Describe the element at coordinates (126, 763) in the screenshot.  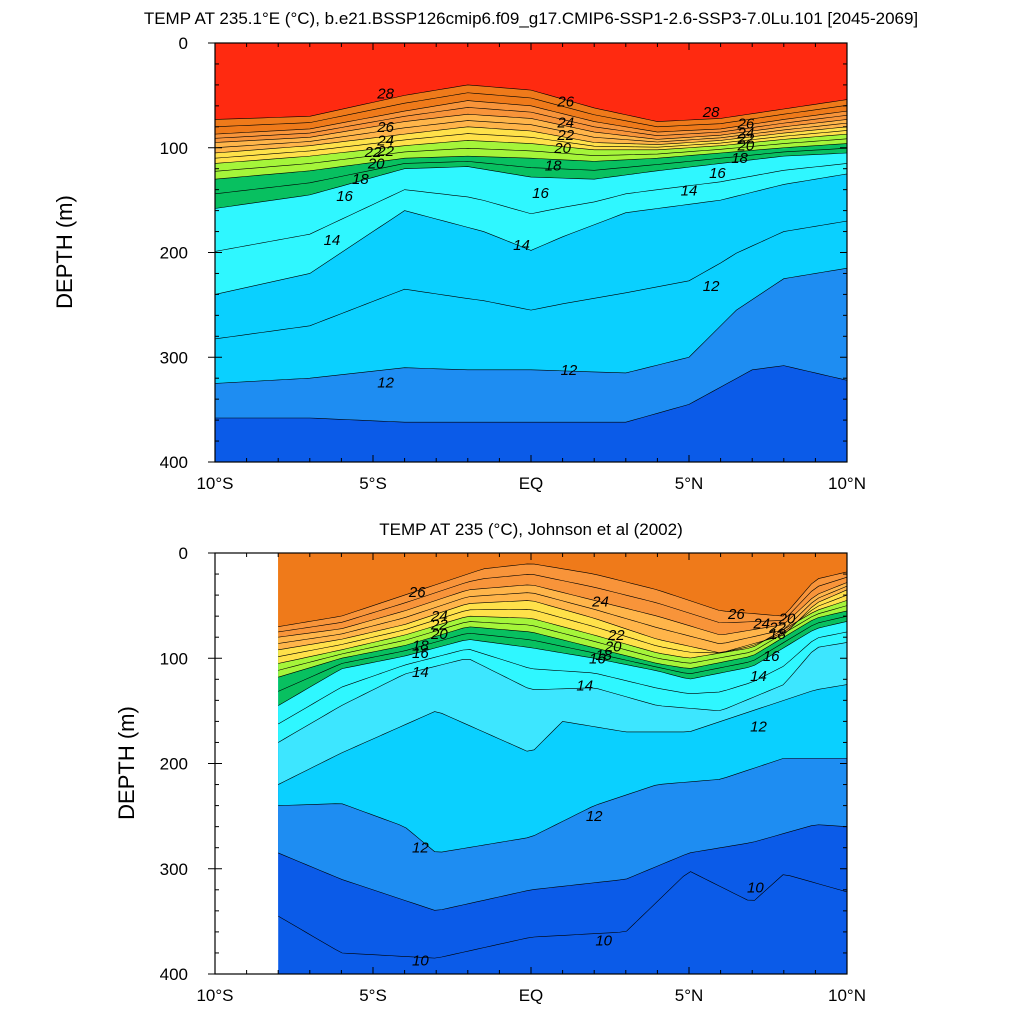
I see `bottom-panel-y-axis-label: DEPTH (m)` at that location.